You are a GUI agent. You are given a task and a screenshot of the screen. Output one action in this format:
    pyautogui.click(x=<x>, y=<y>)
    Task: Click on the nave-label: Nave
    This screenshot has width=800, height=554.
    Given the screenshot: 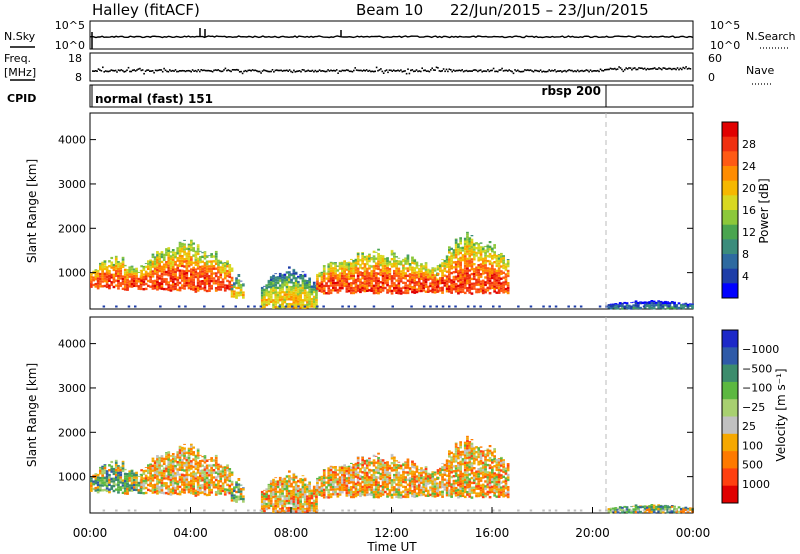 What is the action you would take?
    pyautogui.click(x=760, y=70)
    